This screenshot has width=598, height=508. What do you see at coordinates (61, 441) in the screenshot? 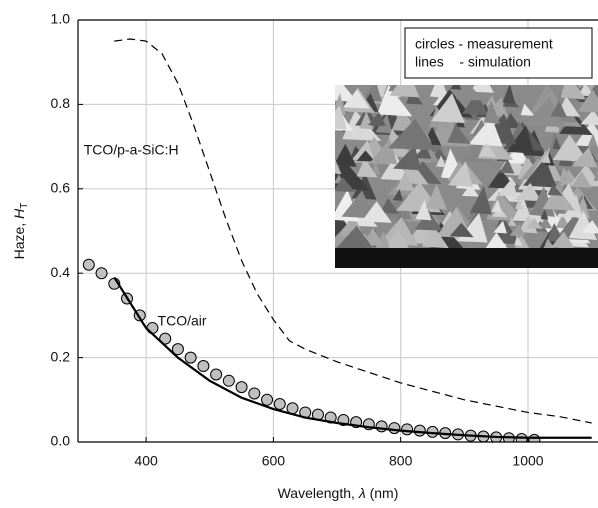
I see `y-tick-label: 0.0` at bounding box center [61, 441].